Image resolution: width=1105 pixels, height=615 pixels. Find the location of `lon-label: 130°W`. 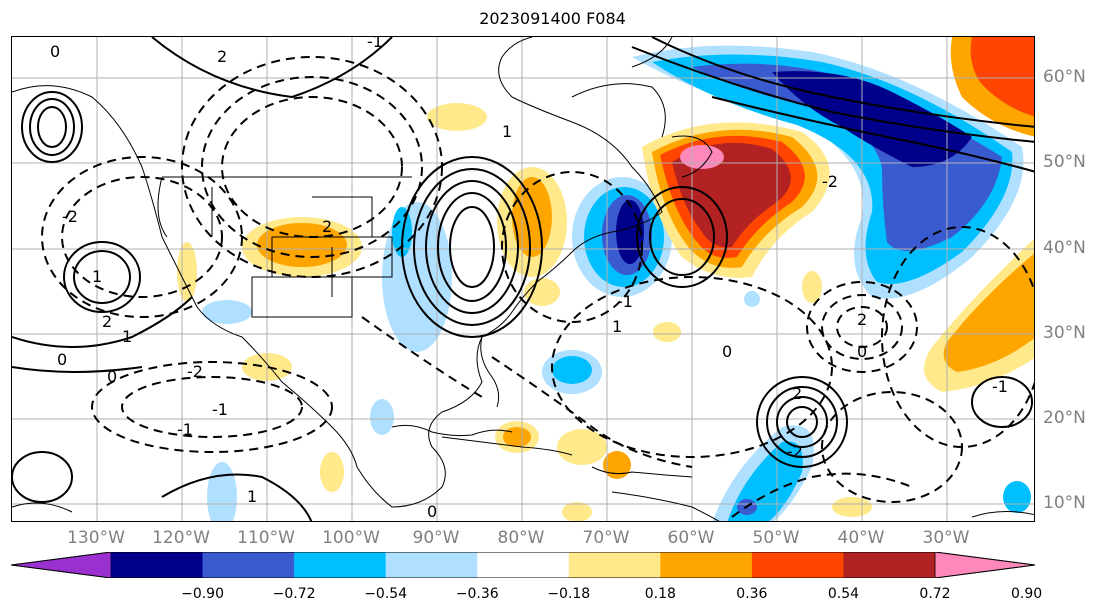

lon-label: 130°W is located at coordinates (96, 538).